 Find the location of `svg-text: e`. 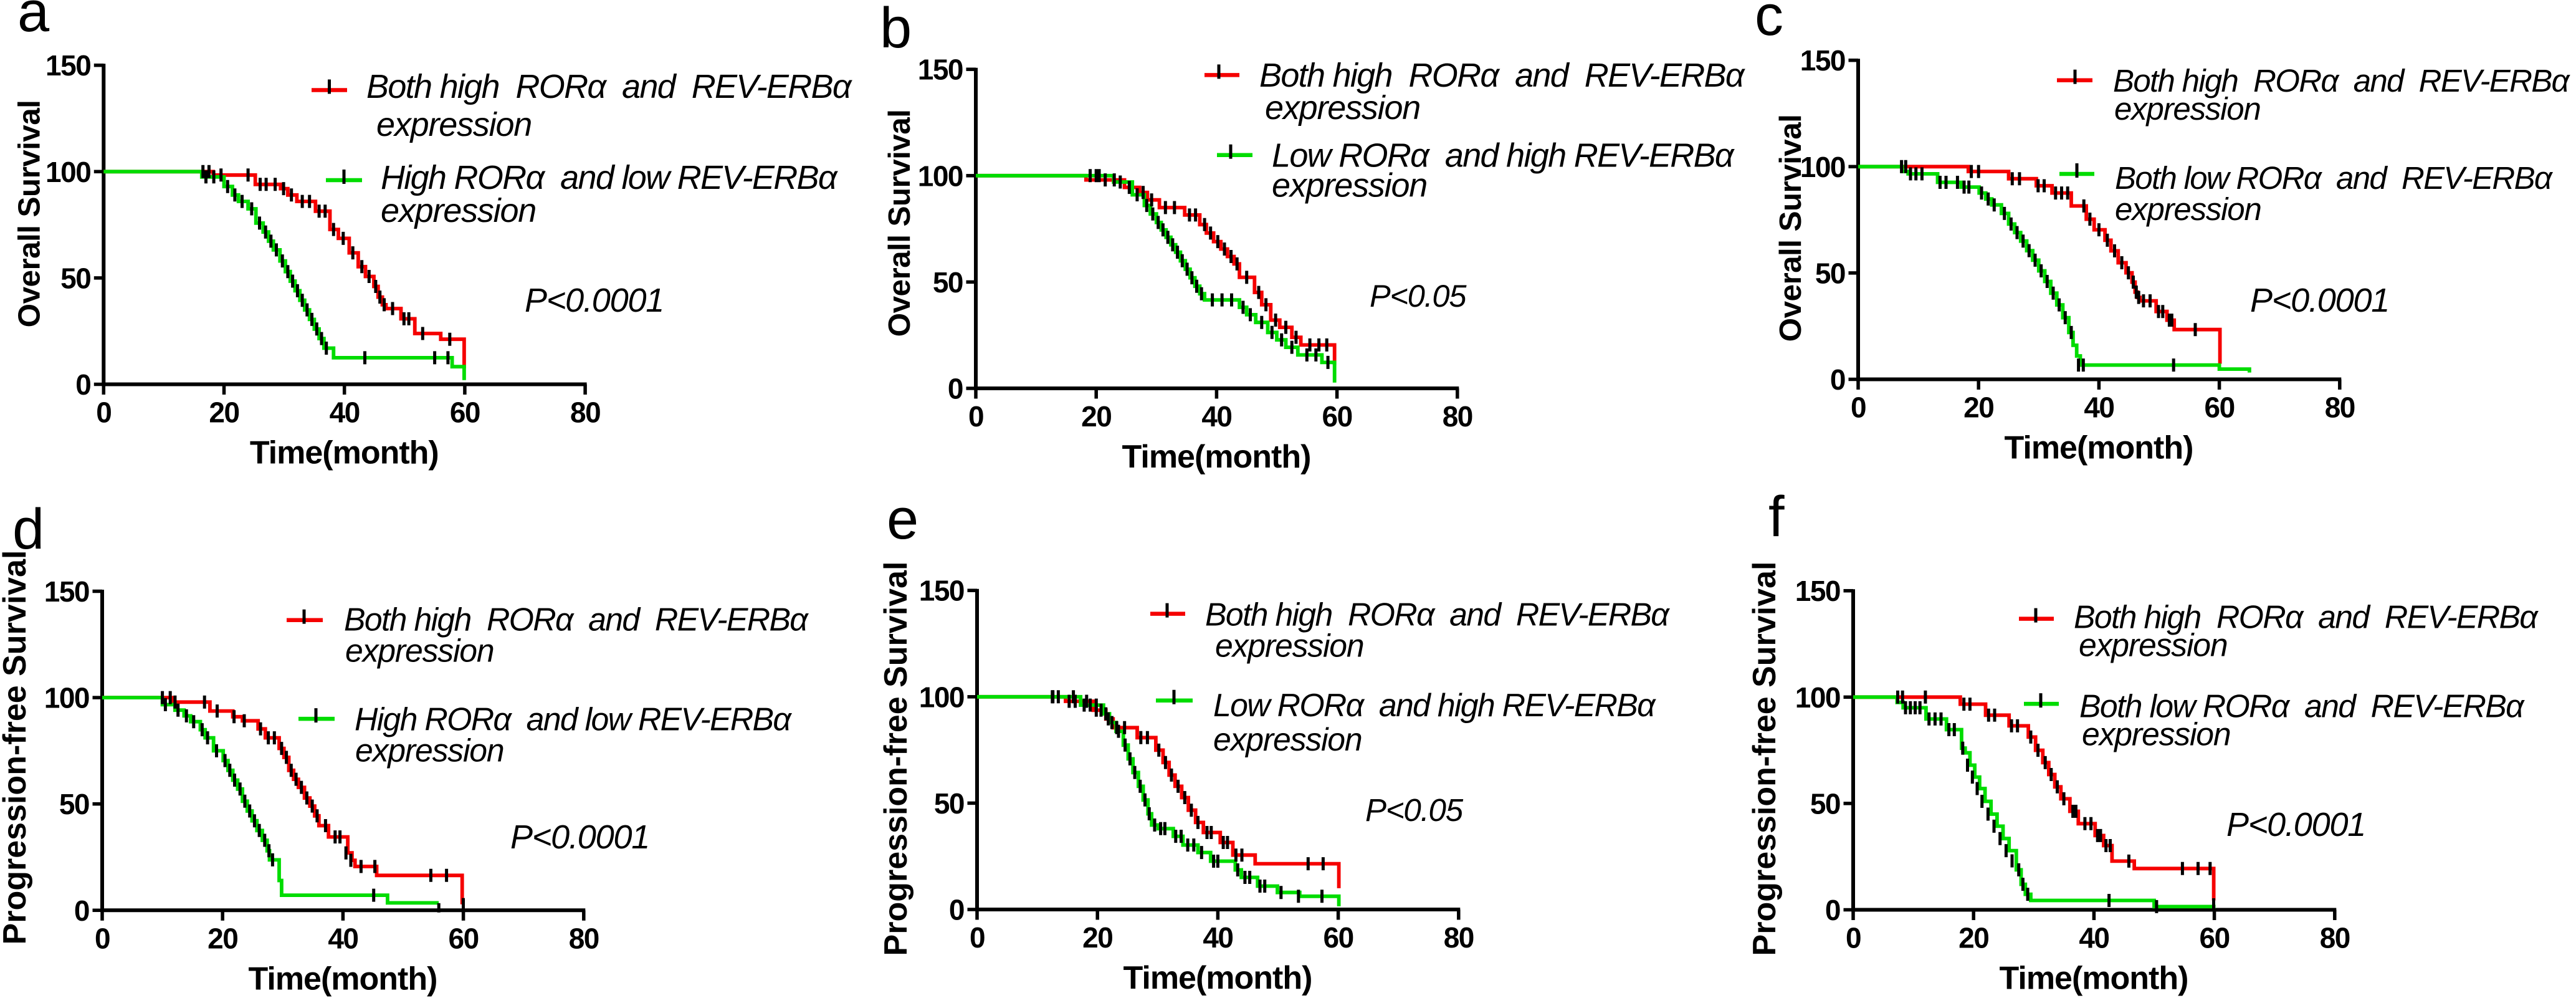

svg-text: e is located at coordinates (903, 519).